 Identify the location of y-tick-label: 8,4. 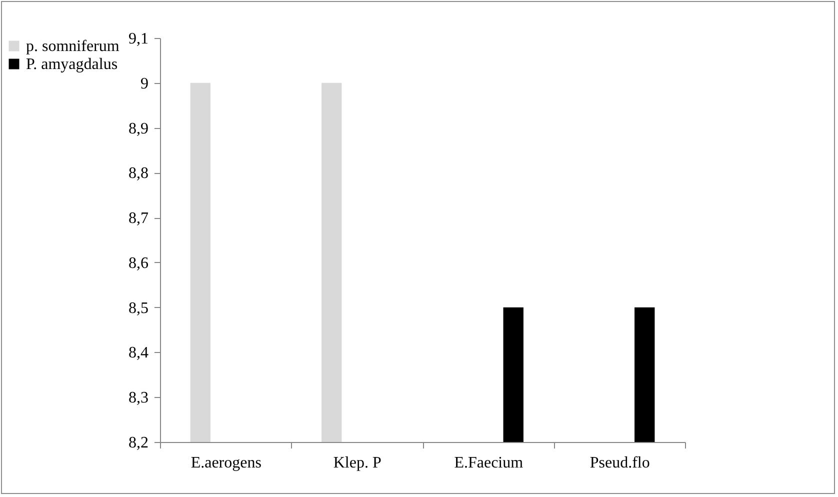
(138, 353).